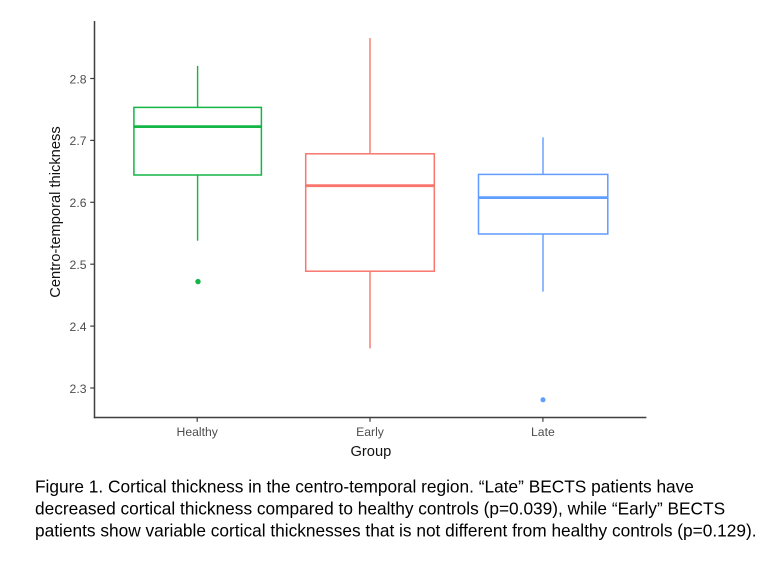 The image size is (783, 568). I want to click on svg-text: 2.6, so click(78, 203).